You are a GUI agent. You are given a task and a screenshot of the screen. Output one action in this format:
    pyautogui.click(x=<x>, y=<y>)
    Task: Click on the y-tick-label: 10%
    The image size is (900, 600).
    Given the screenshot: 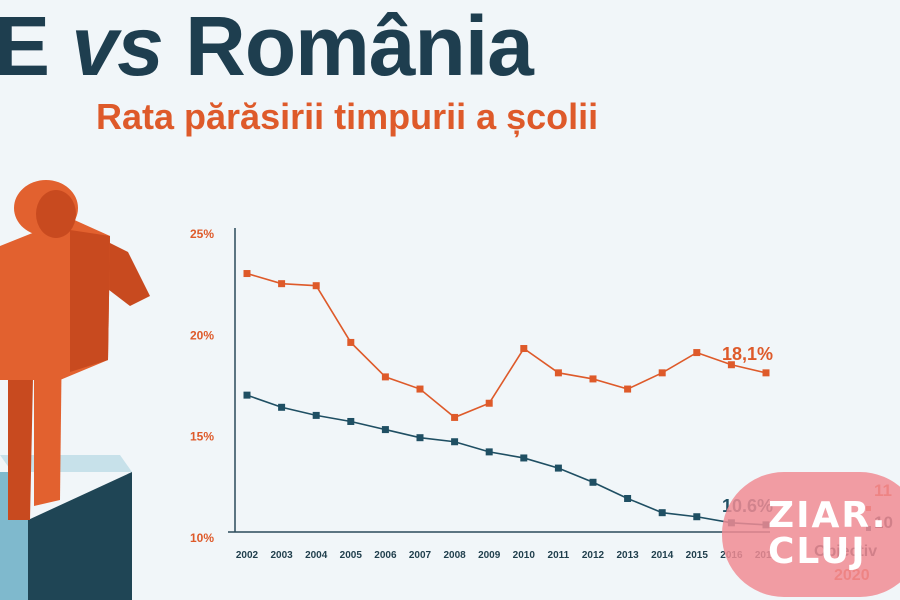 What is the action you would take?
    pyautogui.click(x=202, y=538)
    